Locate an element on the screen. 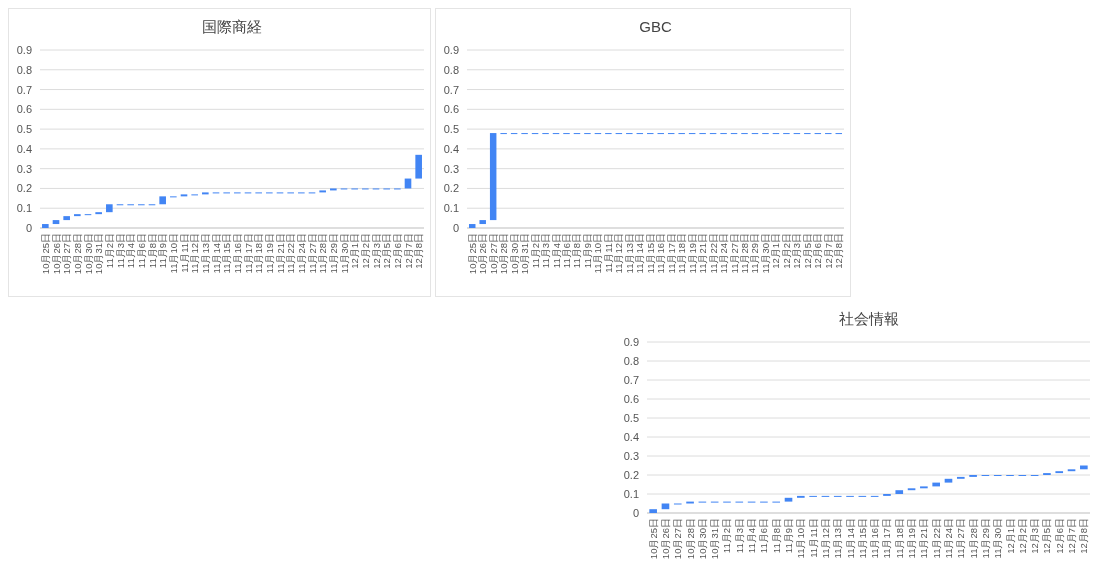  x-tick-label: 11月13日 is located at coordinates (629, 253).